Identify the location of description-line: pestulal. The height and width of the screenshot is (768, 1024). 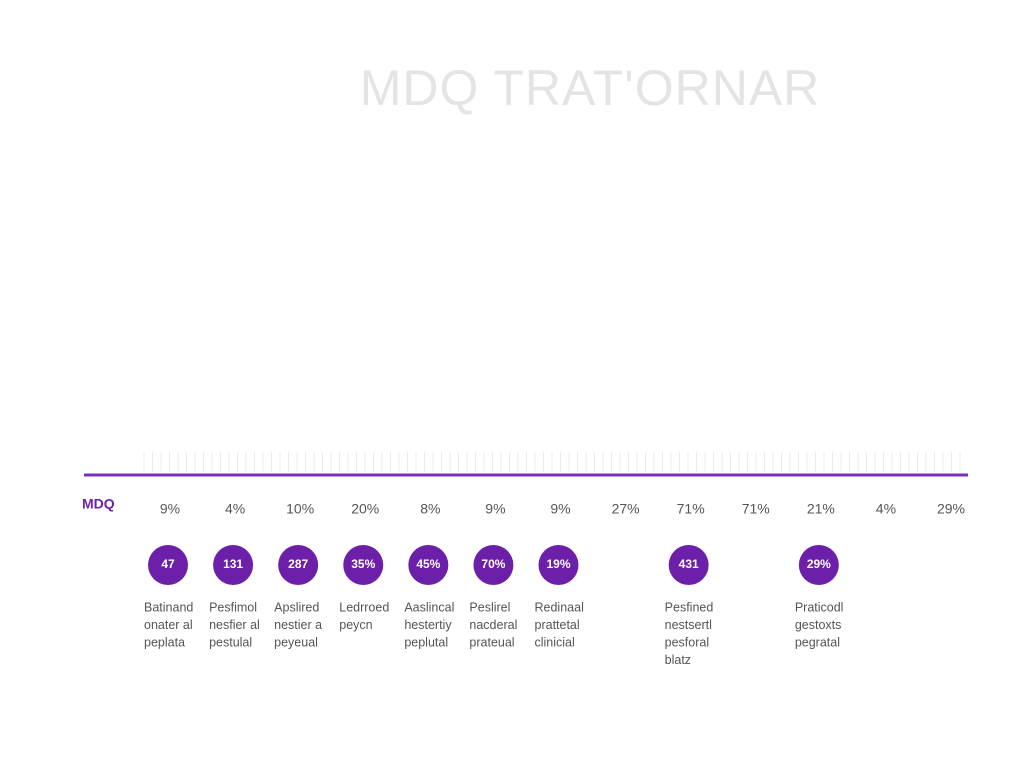
(230, 642).